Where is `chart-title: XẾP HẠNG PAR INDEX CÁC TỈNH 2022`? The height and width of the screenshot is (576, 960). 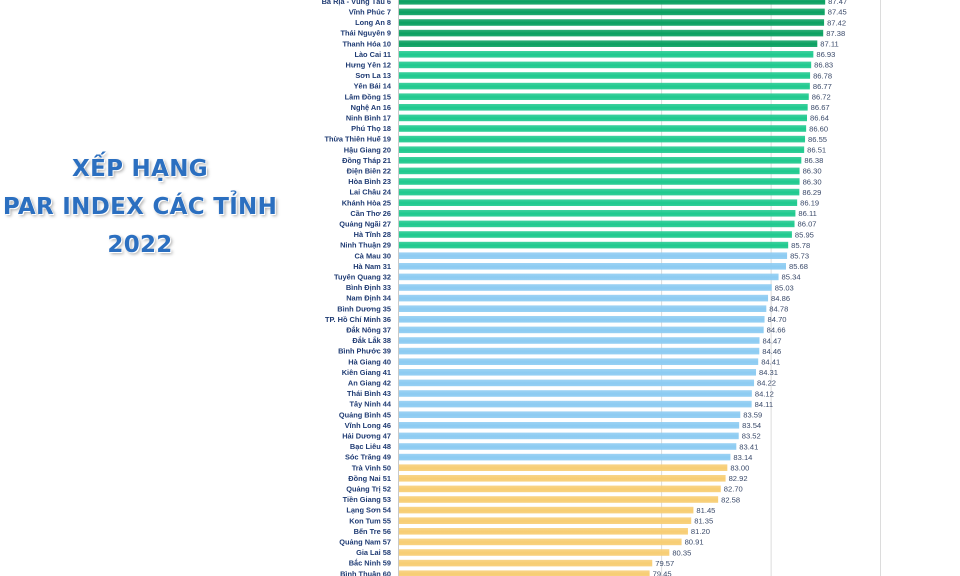 chart-title: XẾP HẠNG PAR INDEX CÁC TỈNH 2022 is located at coordinates (140, 207).